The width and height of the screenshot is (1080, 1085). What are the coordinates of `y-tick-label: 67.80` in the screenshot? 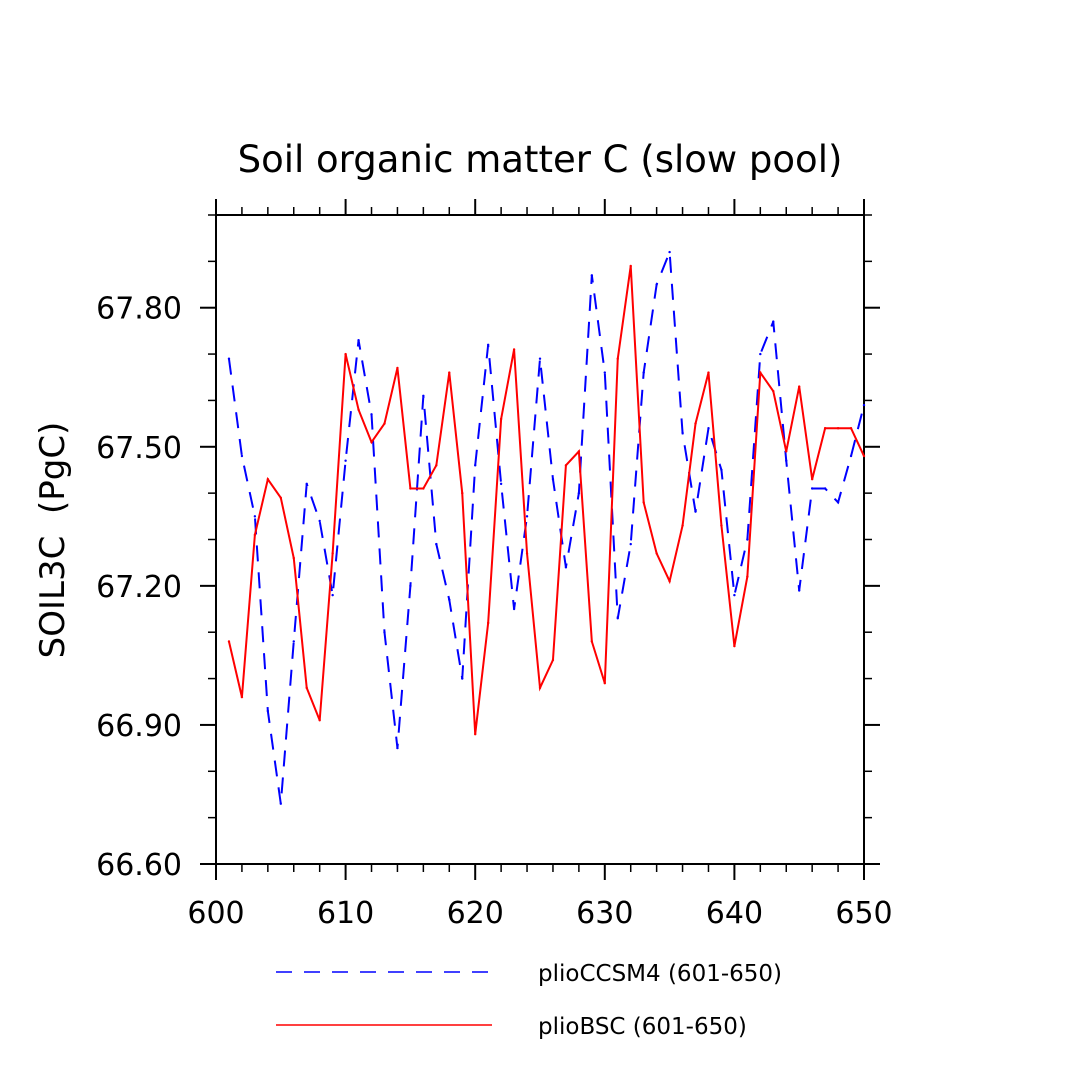 It's located at (139, 309).